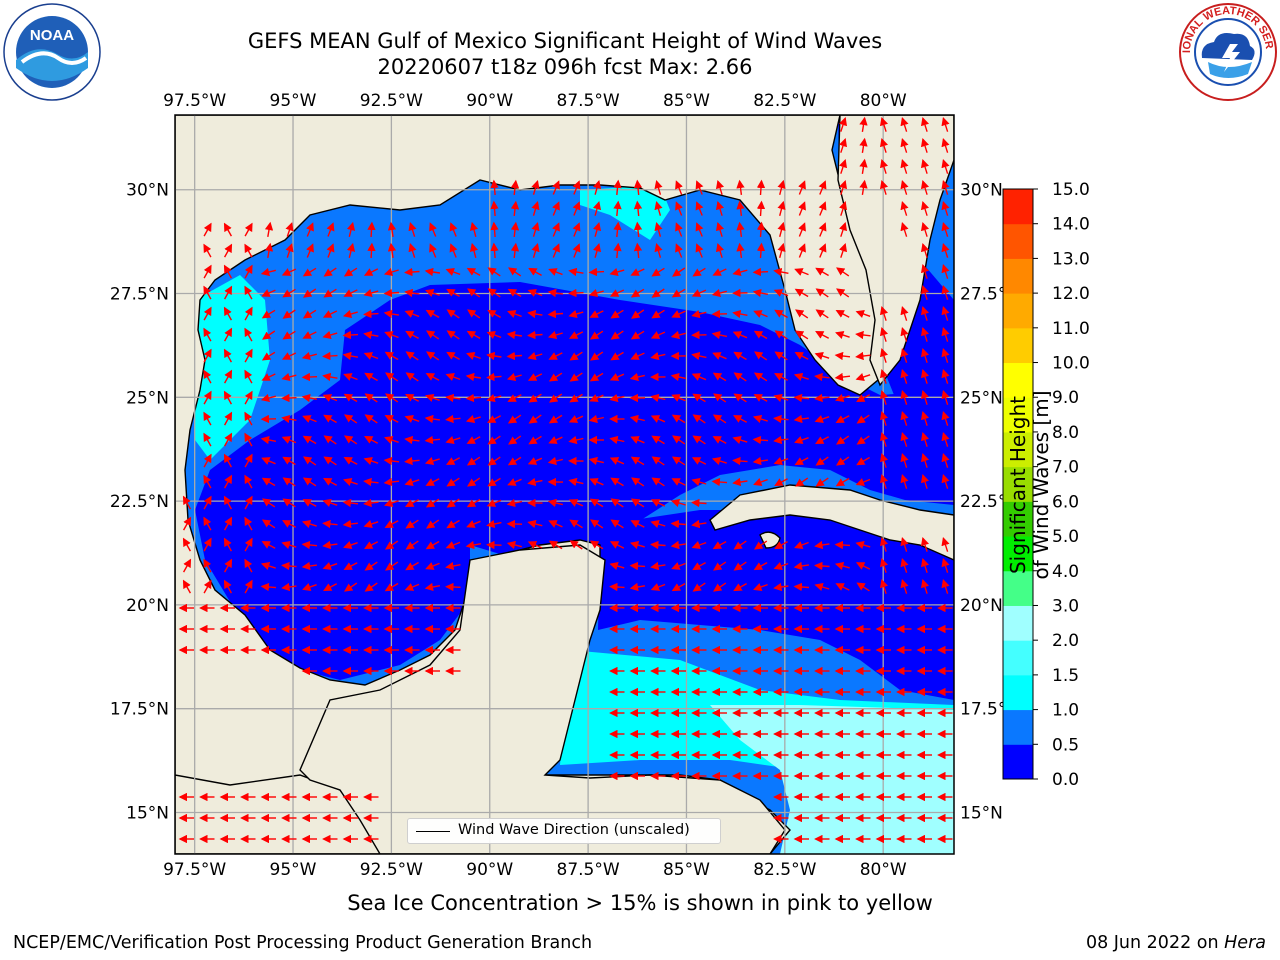  I want to click on wave-band-1-1.5-north, so click(625, 212).